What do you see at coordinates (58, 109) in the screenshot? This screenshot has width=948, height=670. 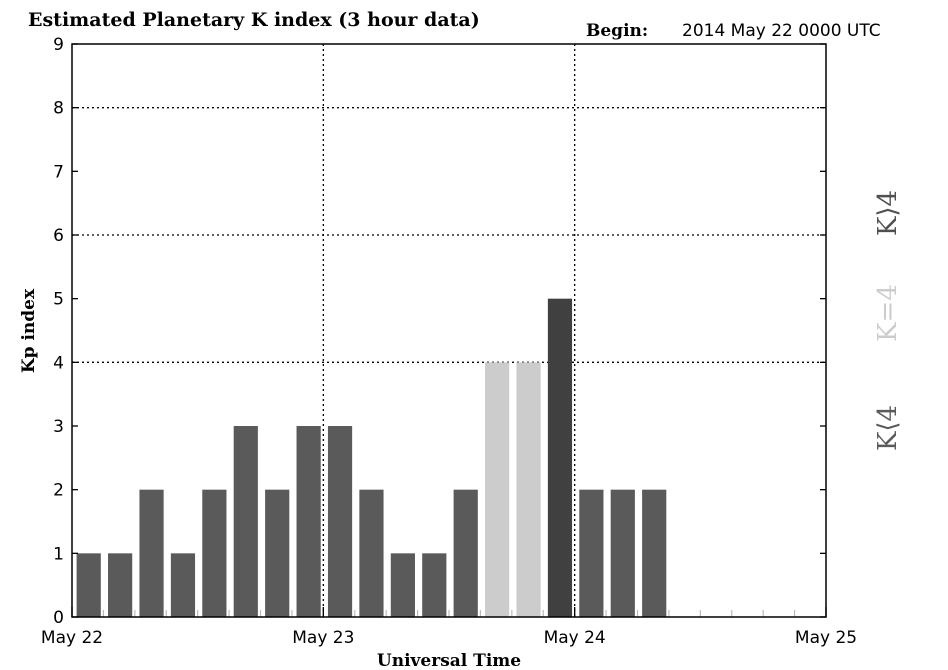 I see `y-tick-label: 8` at bounding box center [58, 109].